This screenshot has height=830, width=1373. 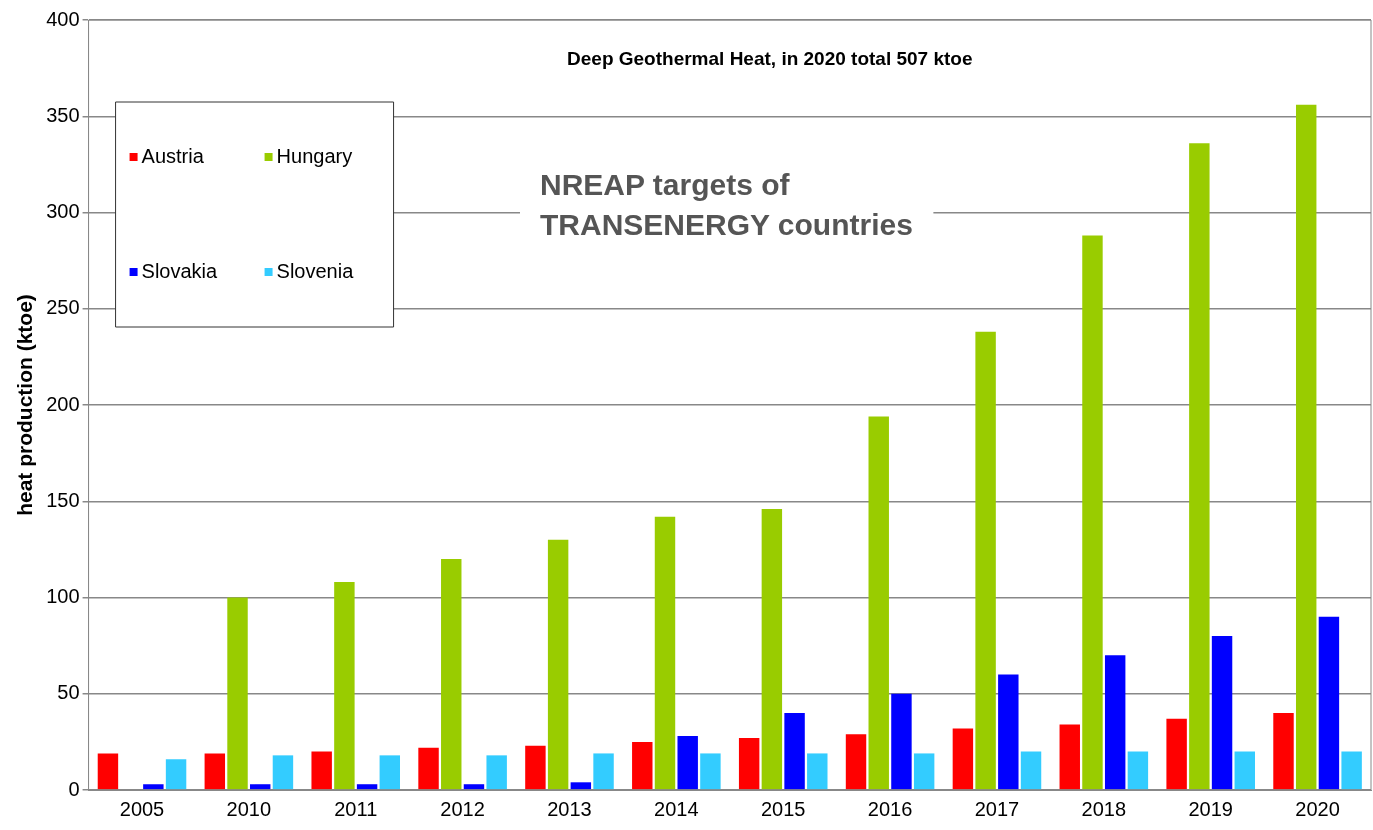 I want to click on x-tick-label: 2005, so click(x=142, y=808).